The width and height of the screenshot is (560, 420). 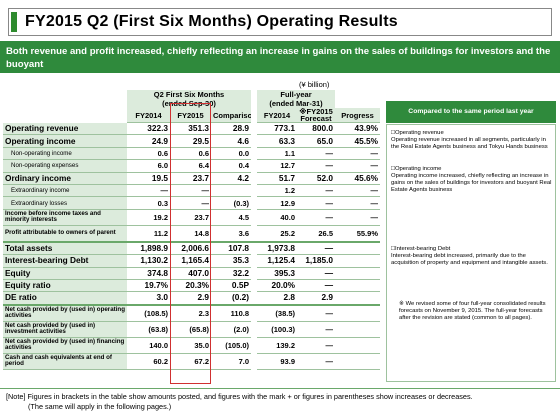 I want to click on cell-value: 2.9, so click(x=190, y=298).